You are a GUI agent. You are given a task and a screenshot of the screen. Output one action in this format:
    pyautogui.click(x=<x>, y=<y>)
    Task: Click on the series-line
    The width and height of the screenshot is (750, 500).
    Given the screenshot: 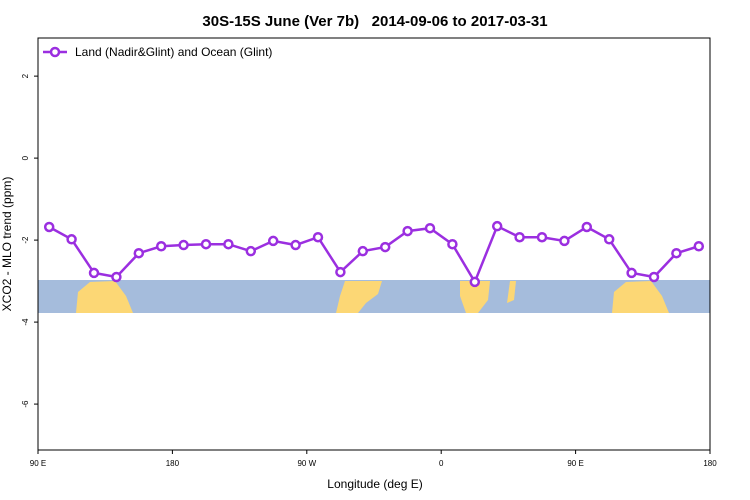 What is the action you would take?
    pyautogui.click(x=374, y=254)
    